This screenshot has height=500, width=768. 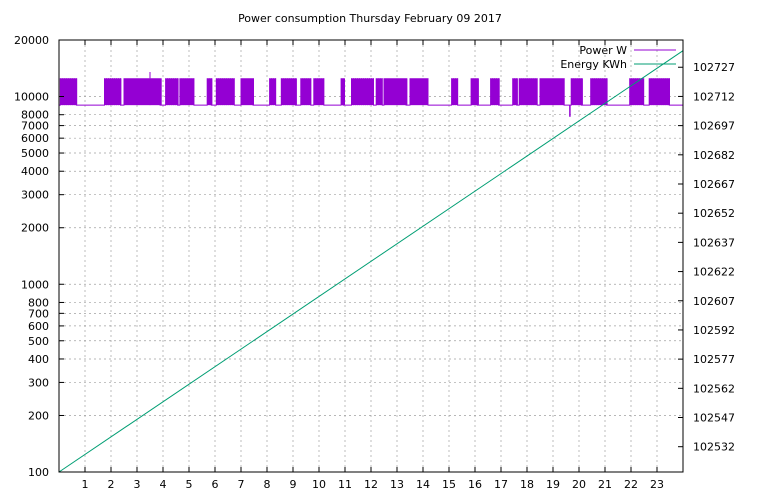 What do you see at coordinates (38, 359) in the screenshot?
I see `y-left-tick-label: 400` at bounding box center [38, 359].